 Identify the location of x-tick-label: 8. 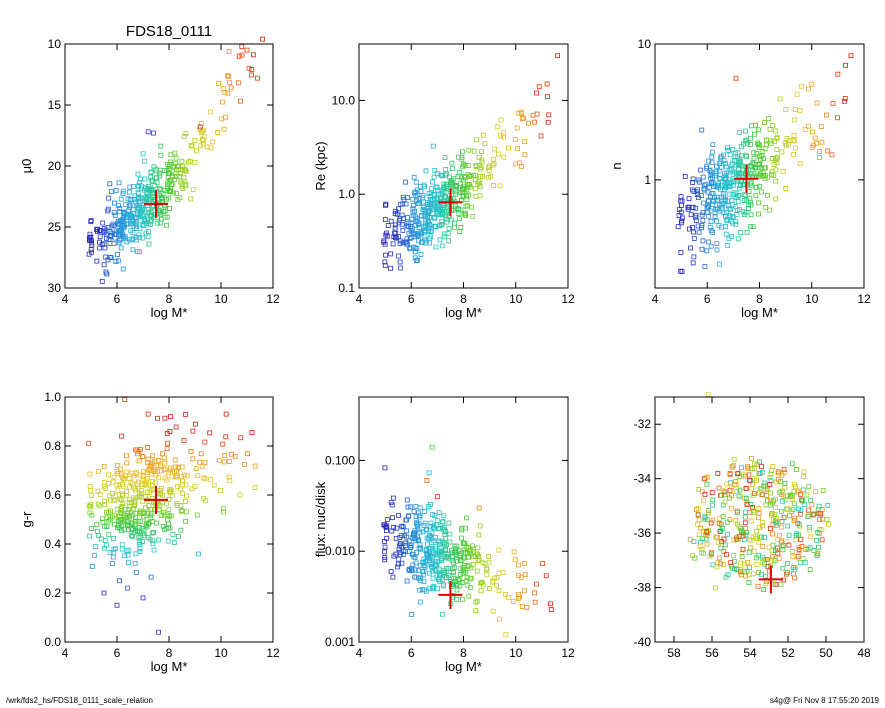
(463, 299).